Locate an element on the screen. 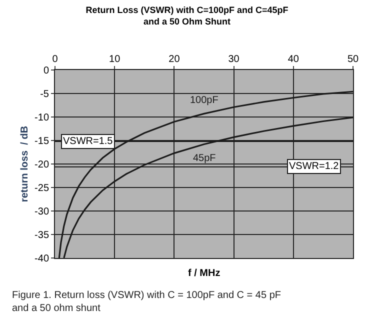 The image size is (374, 324). y-tick-label: -5 is located at coordinates (45, 94).